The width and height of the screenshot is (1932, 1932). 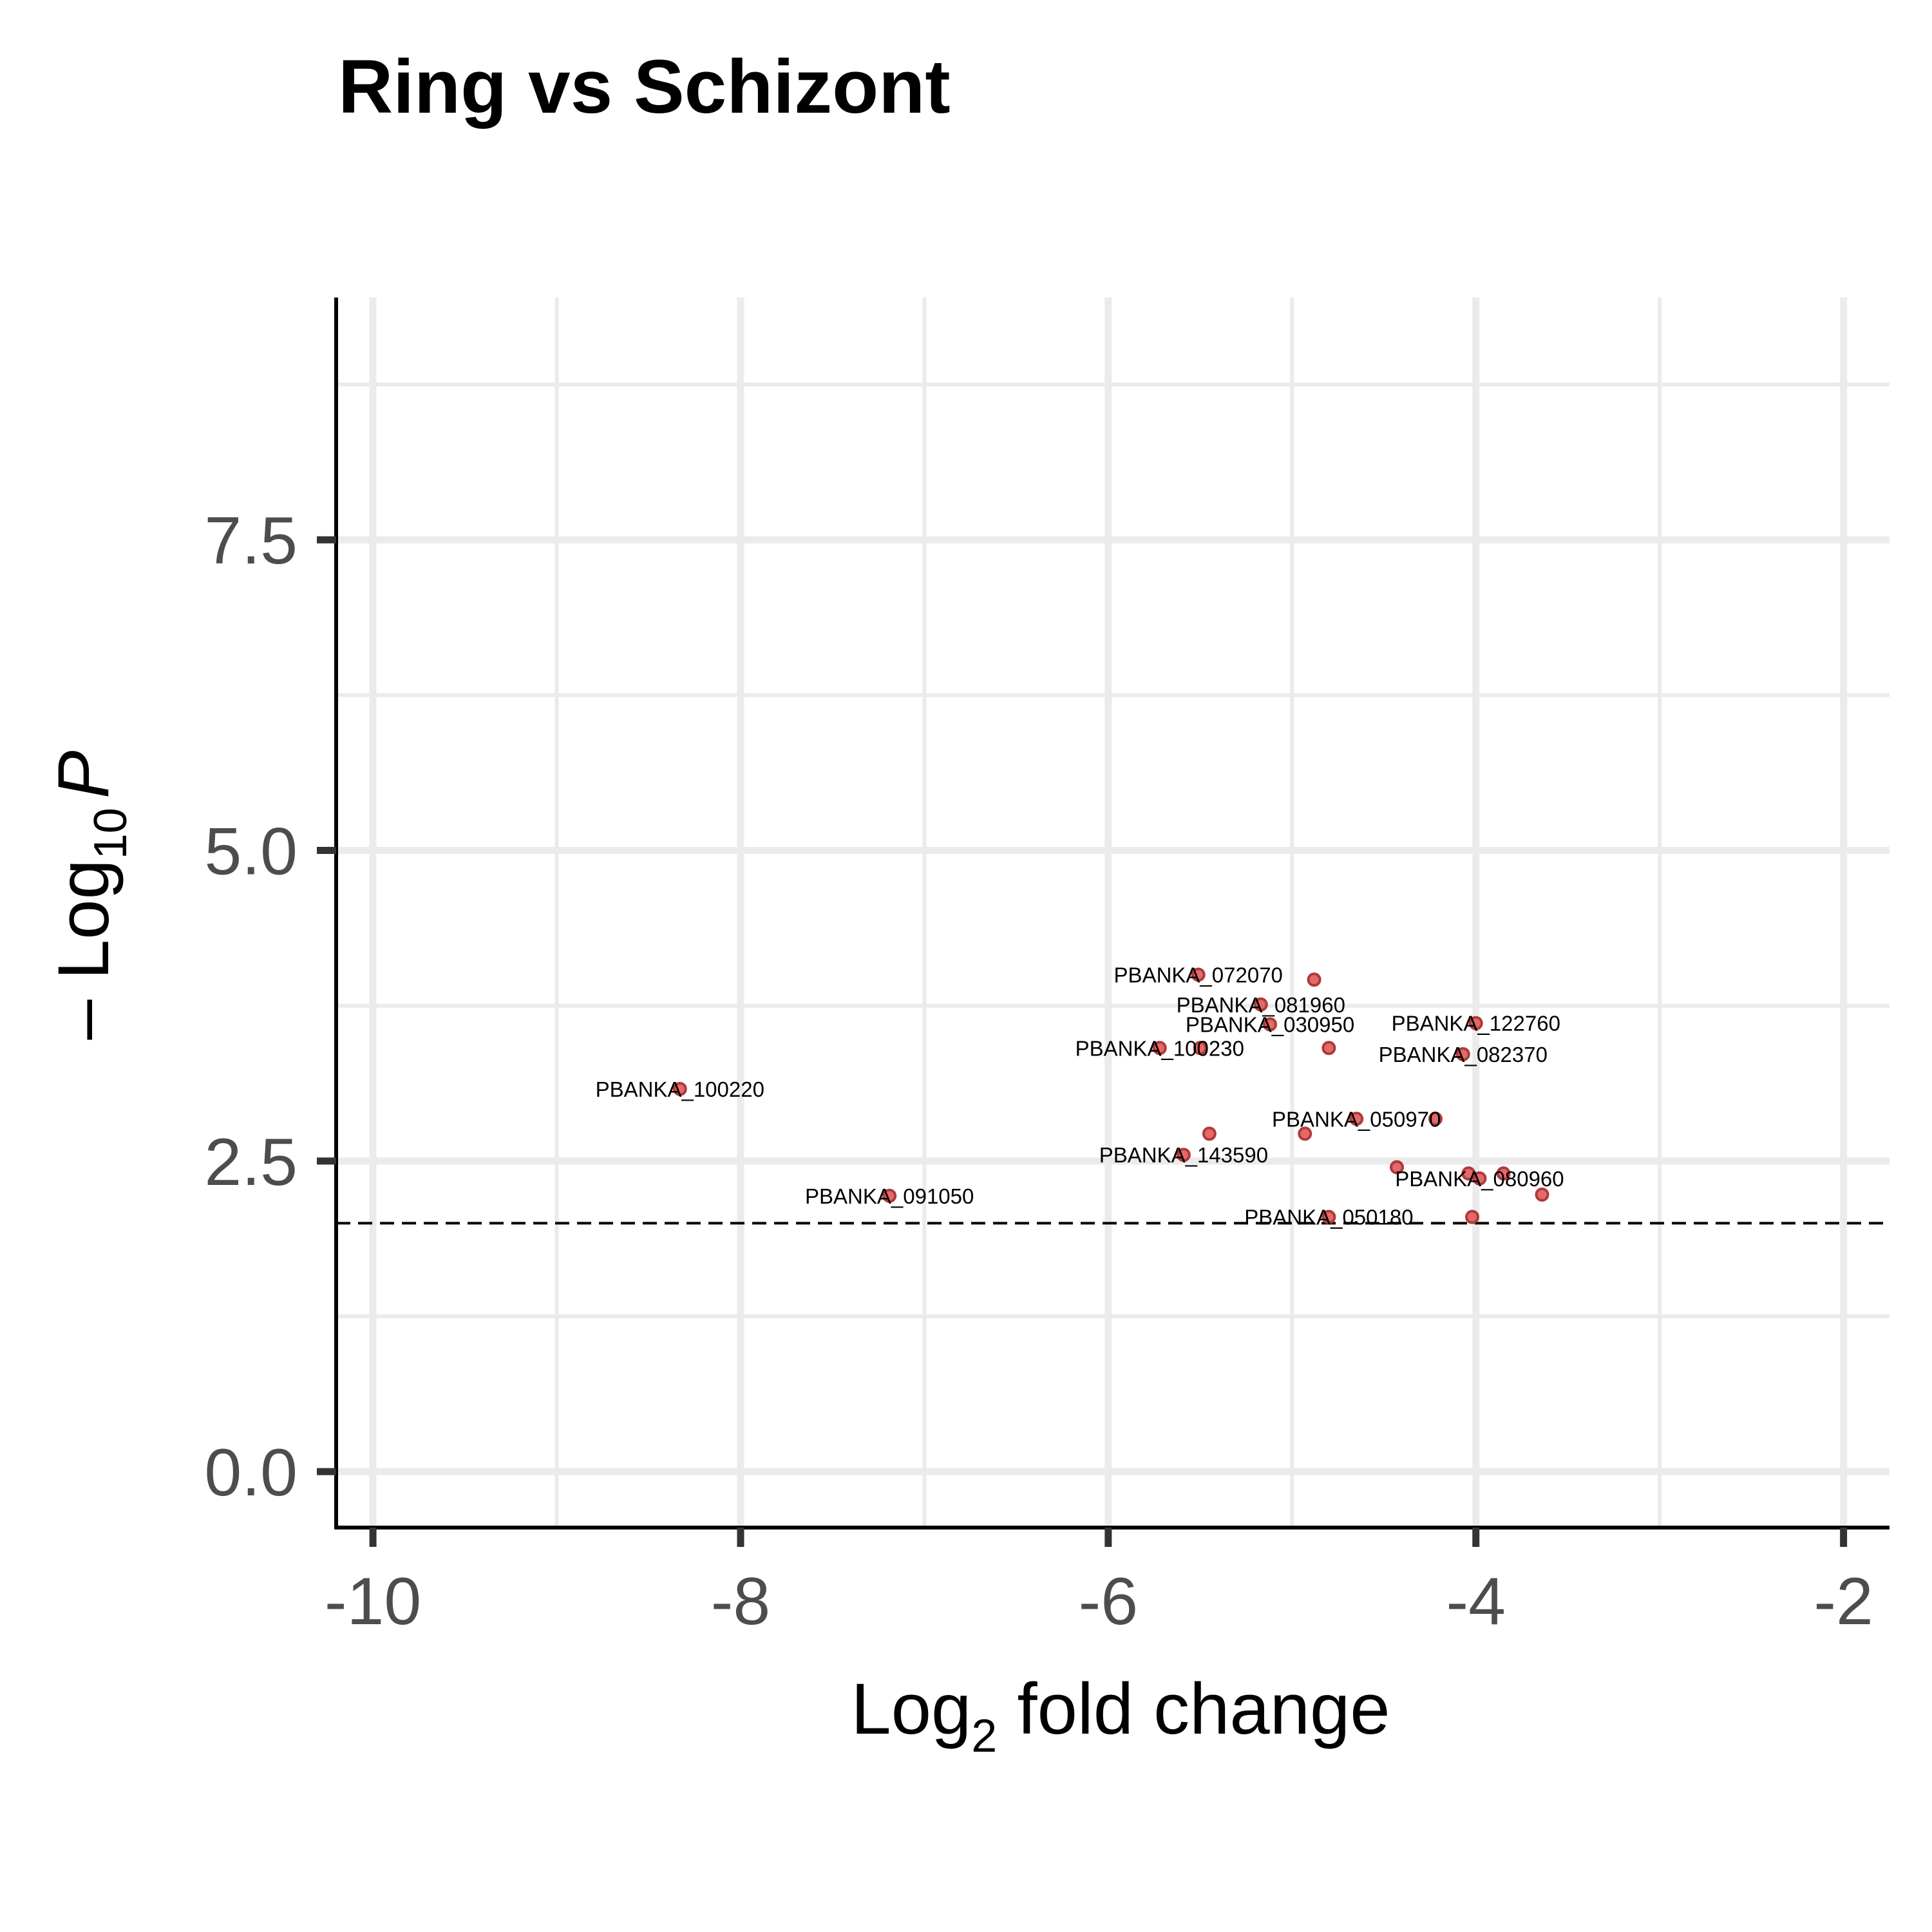 I want to click on x-tick-label: -10, so click(x=373, y=1601).